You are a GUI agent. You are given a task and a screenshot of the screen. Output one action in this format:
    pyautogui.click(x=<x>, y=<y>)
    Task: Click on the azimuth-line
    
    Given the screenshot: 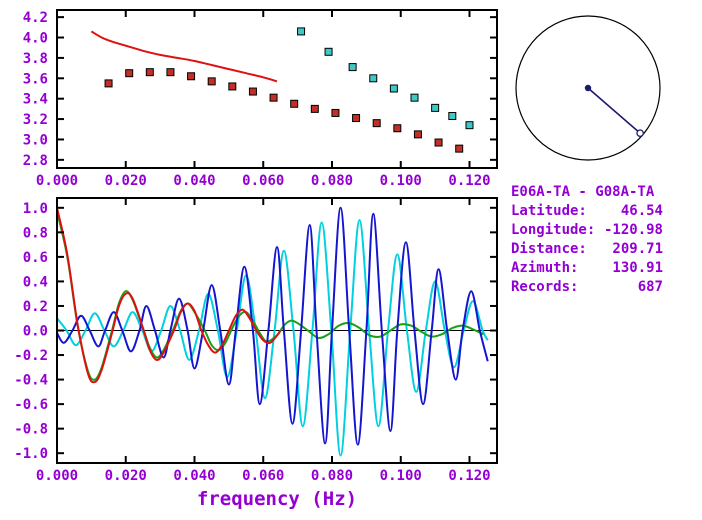 What is the action you would take?
    pyautogui.click(x=614, y=110)
    